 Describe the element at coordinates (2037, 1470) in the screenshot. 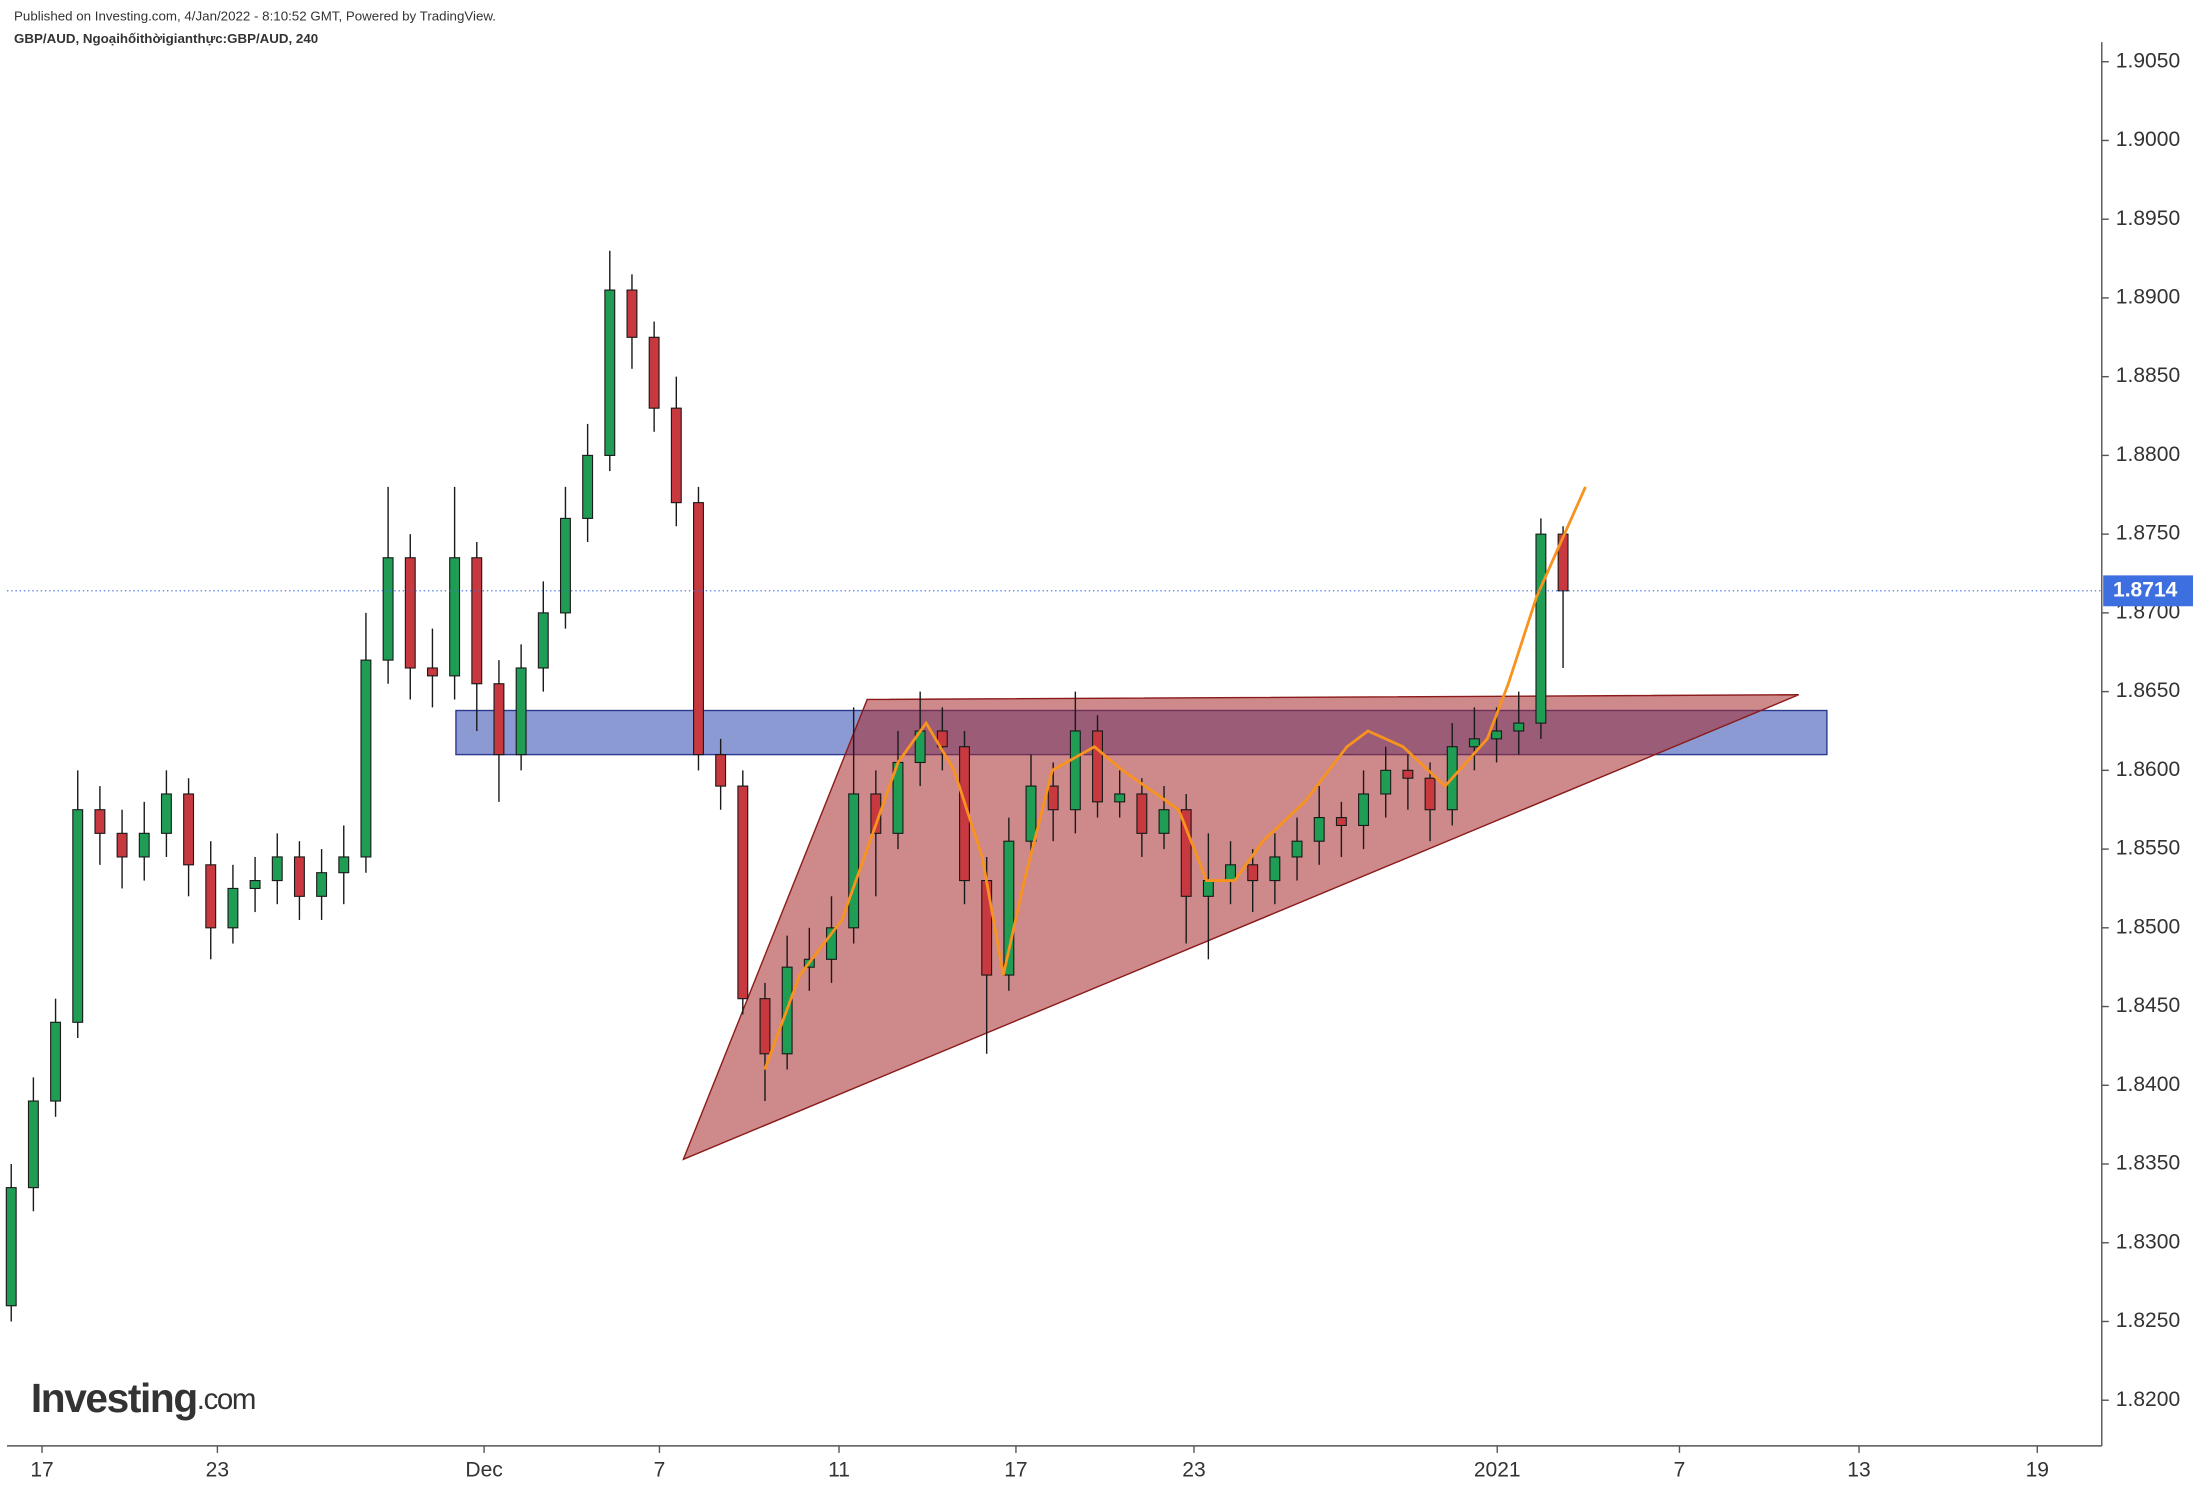

I see `x-tick-label: 19` at that location.